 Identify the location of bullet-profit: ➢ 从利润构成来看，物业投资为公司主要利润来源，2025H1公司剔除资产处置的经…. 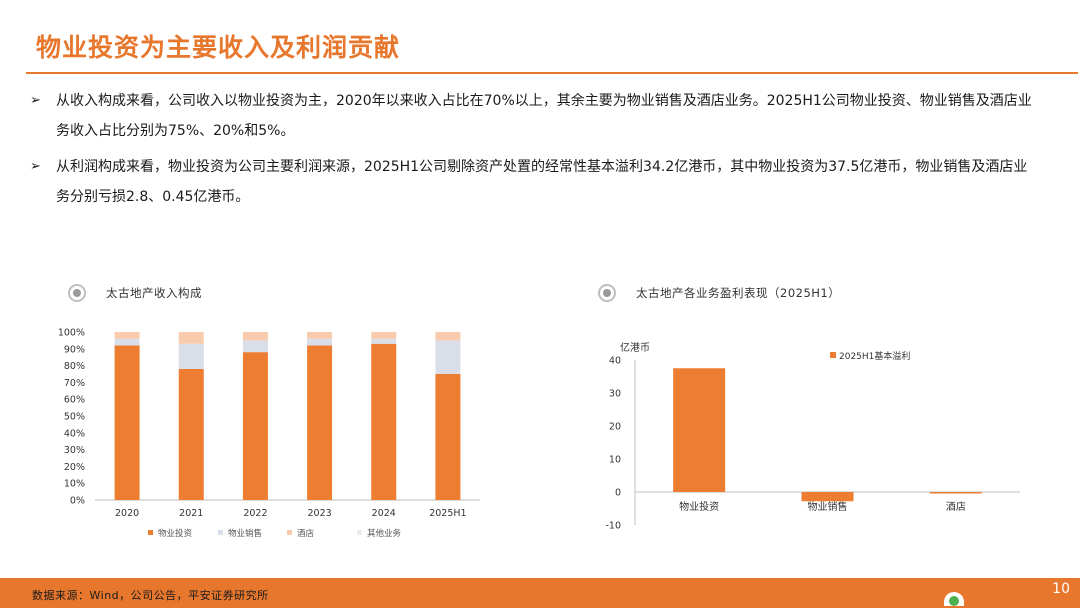
(535, 182).